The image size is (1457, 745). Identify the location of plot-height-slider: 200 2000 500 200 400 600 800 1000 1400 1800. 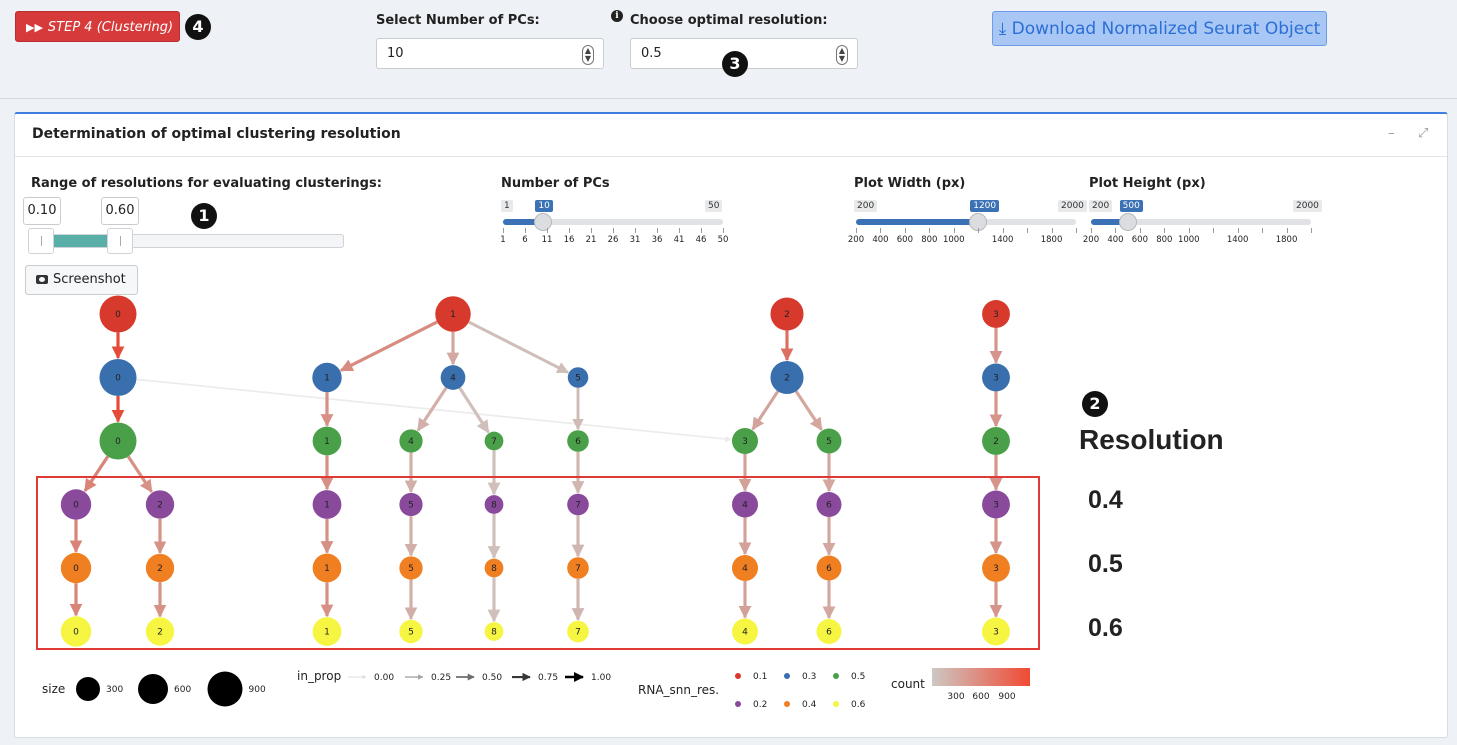
(1202, 225).